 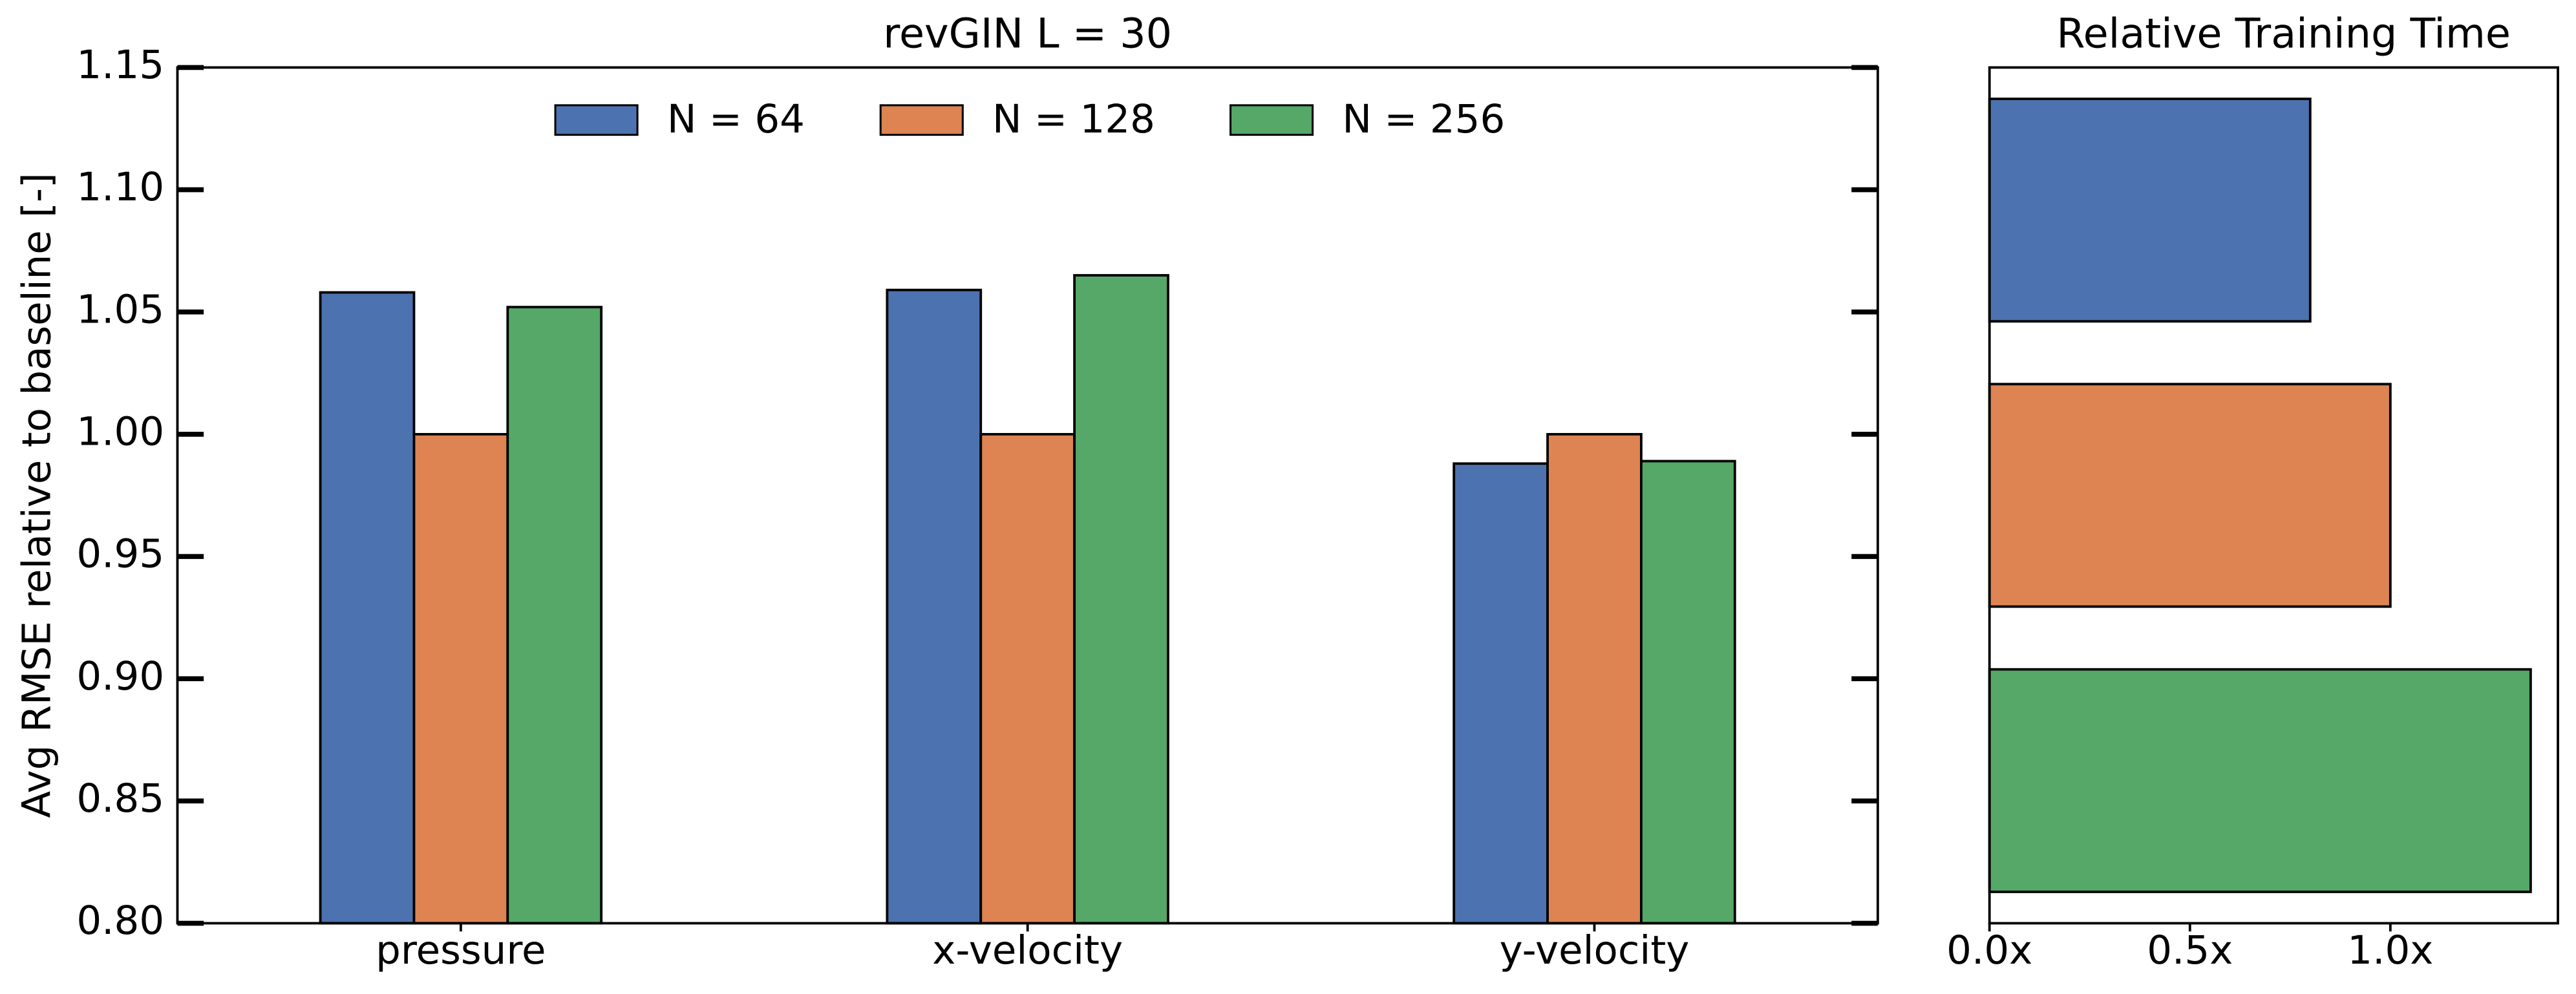 What do you see at coordinates (1989, 950) in the screenshot?
I see `x-tick-label: 0.0x` at bounding box center [1989, 950].